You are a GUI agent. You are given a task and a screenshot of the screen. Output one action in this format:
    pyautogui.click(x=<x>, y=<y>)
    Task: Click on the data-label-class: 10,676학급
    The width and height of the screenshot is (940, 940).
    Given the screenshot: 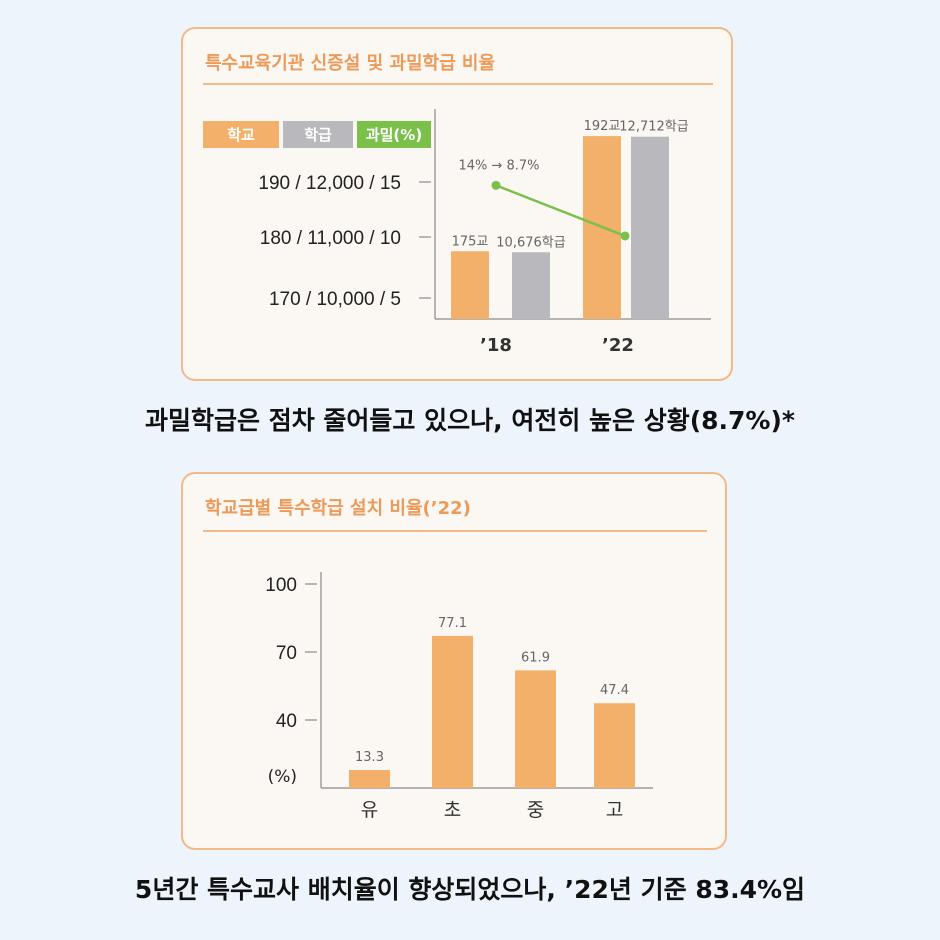 What is the action you would take?
    pyautogui.click(x=530, y=242)
    